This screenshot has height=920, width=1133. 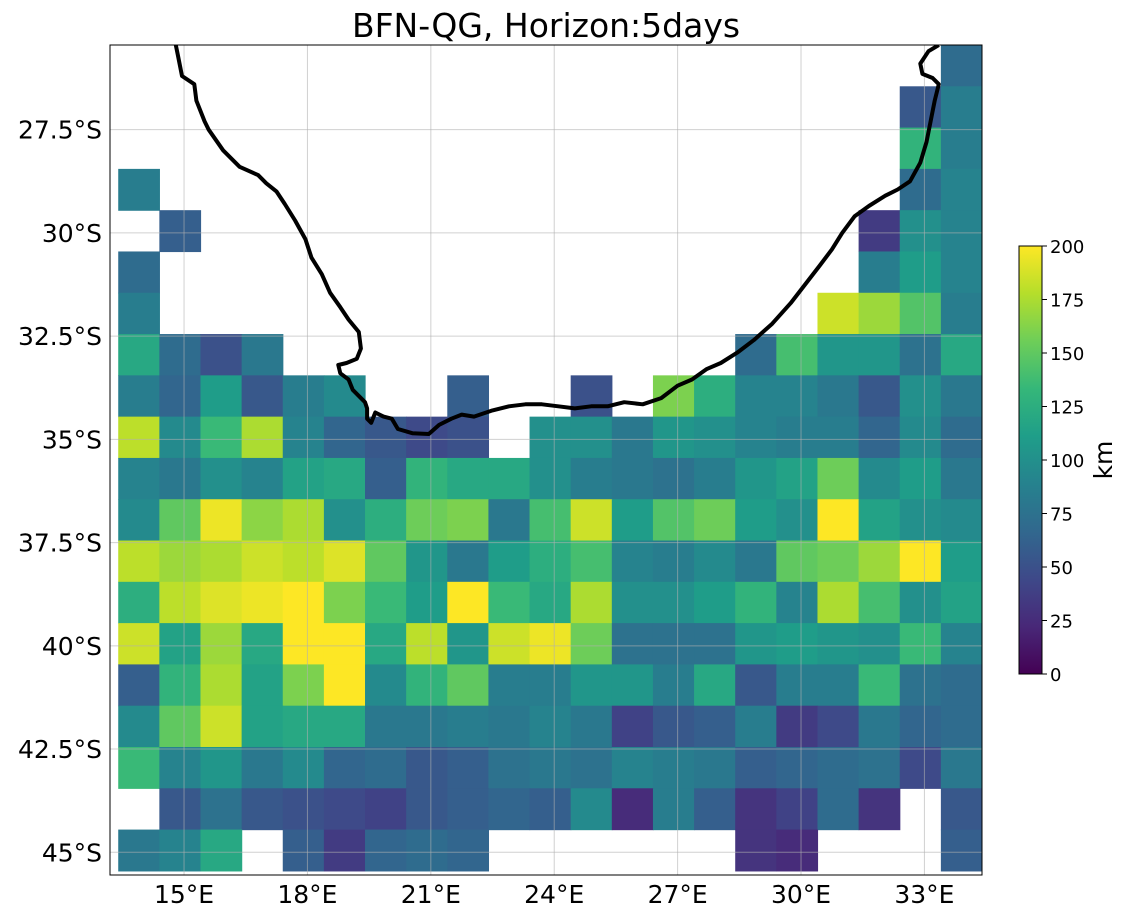 What do you see at coordinates (1061, 568) in the screenshot?
I see `colorbar-tick-label: 50` at bounding box center [1061, 568].